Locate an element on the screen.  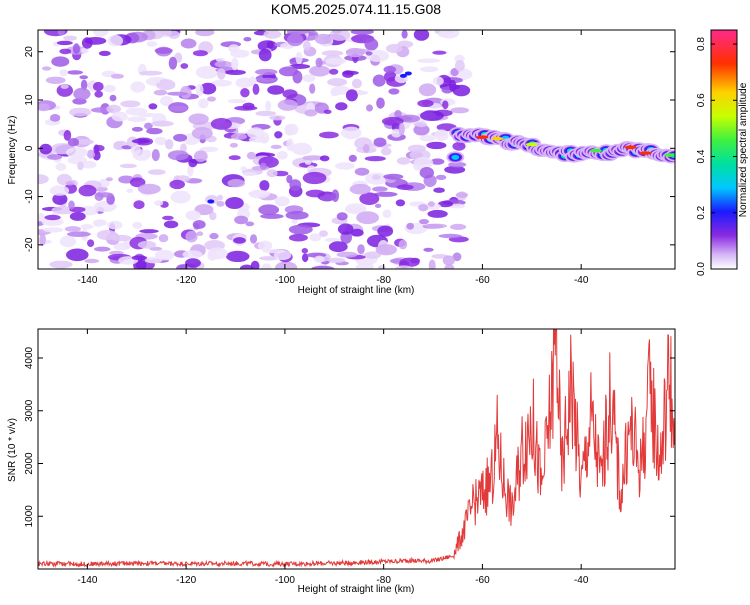
x-tick-label: -120 is located at coordinates (186, 280).